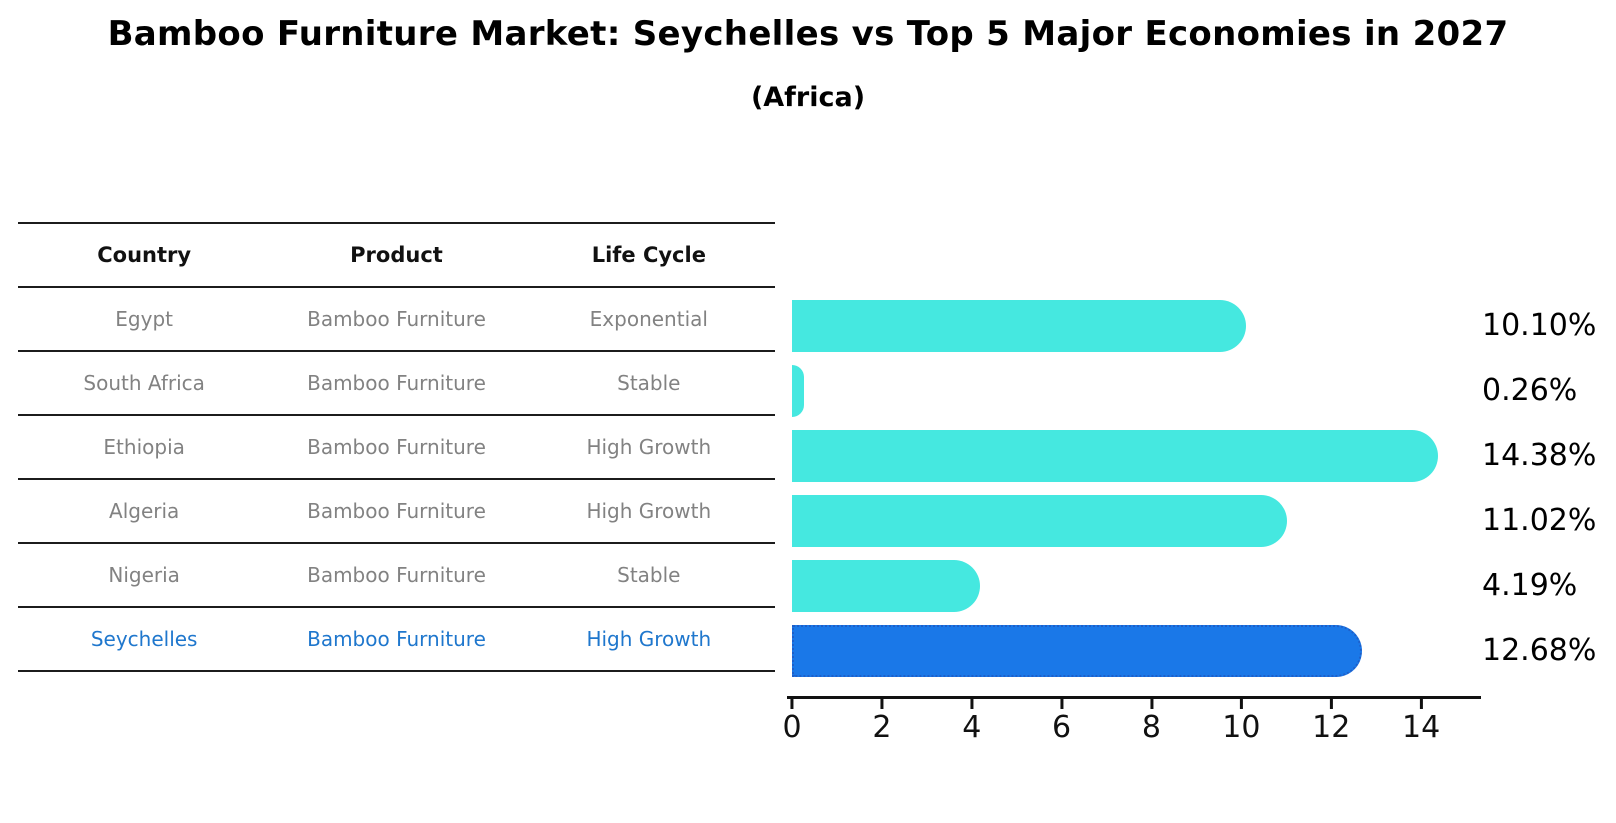  I want to click on country-cell: Egypt, so click(144, 319).